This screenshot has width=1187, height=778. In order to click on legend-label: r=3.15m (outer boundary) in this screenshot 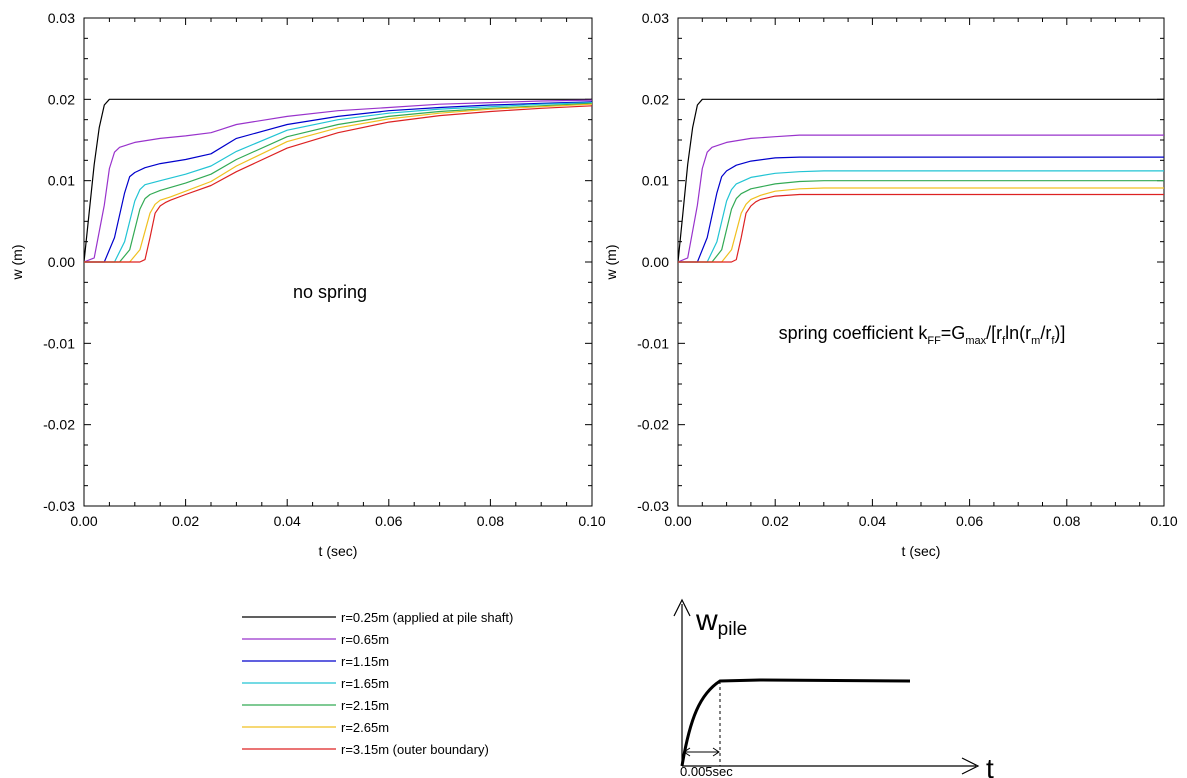, I will do `click(415, 749)`.